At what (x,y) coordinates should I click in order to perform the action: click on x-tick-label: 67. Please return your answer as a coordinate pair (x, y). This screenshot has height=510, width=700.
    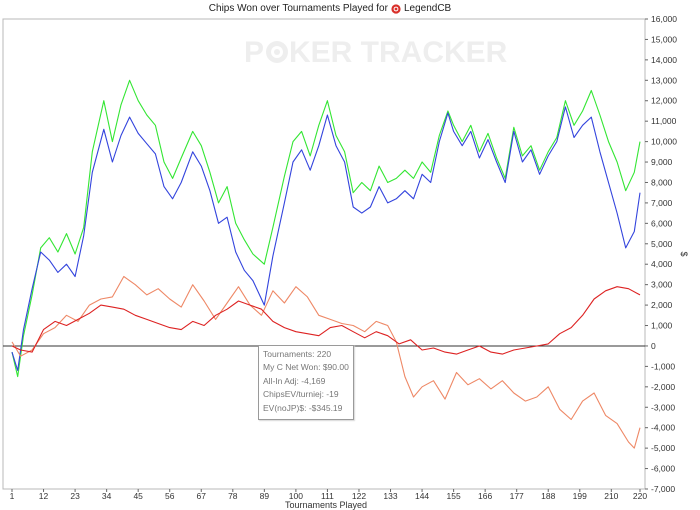
    Looking at the image, I should click on (202, 496).